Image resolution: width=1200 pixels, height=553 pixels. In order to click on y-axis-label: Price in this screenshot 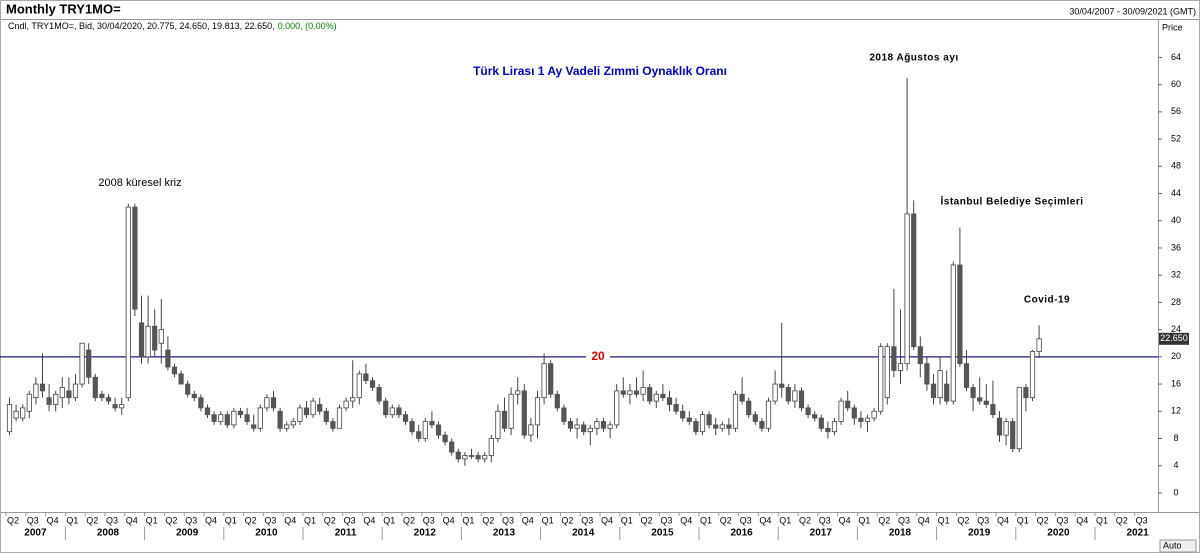, I will do `click(1172, 27)`.